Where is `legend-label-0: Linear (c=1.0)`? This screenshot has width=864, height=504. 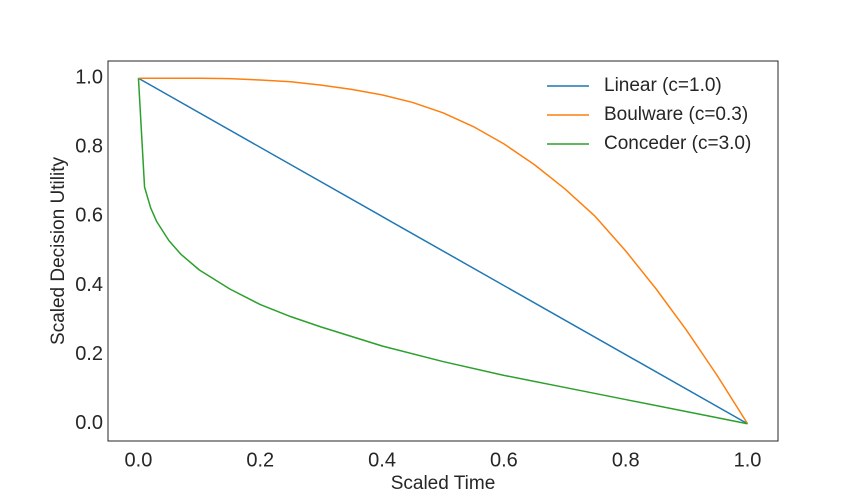
legend-label-0: Linear (c=1.0) is located at coordinates (663, 85).